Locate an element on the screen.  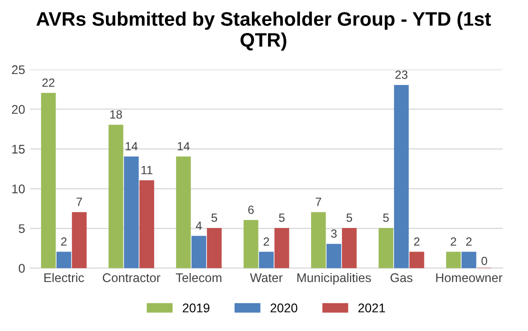
y-tick-label: 15 is located at coordinates (18, 149).